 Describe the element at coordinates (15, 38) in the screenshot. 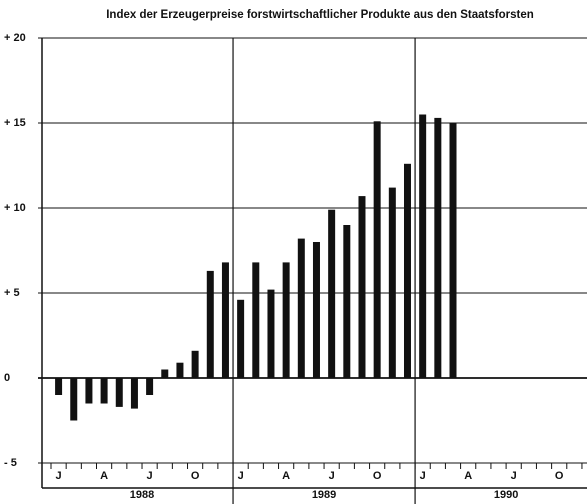

I see `y-tick-label: + 20` at that location.